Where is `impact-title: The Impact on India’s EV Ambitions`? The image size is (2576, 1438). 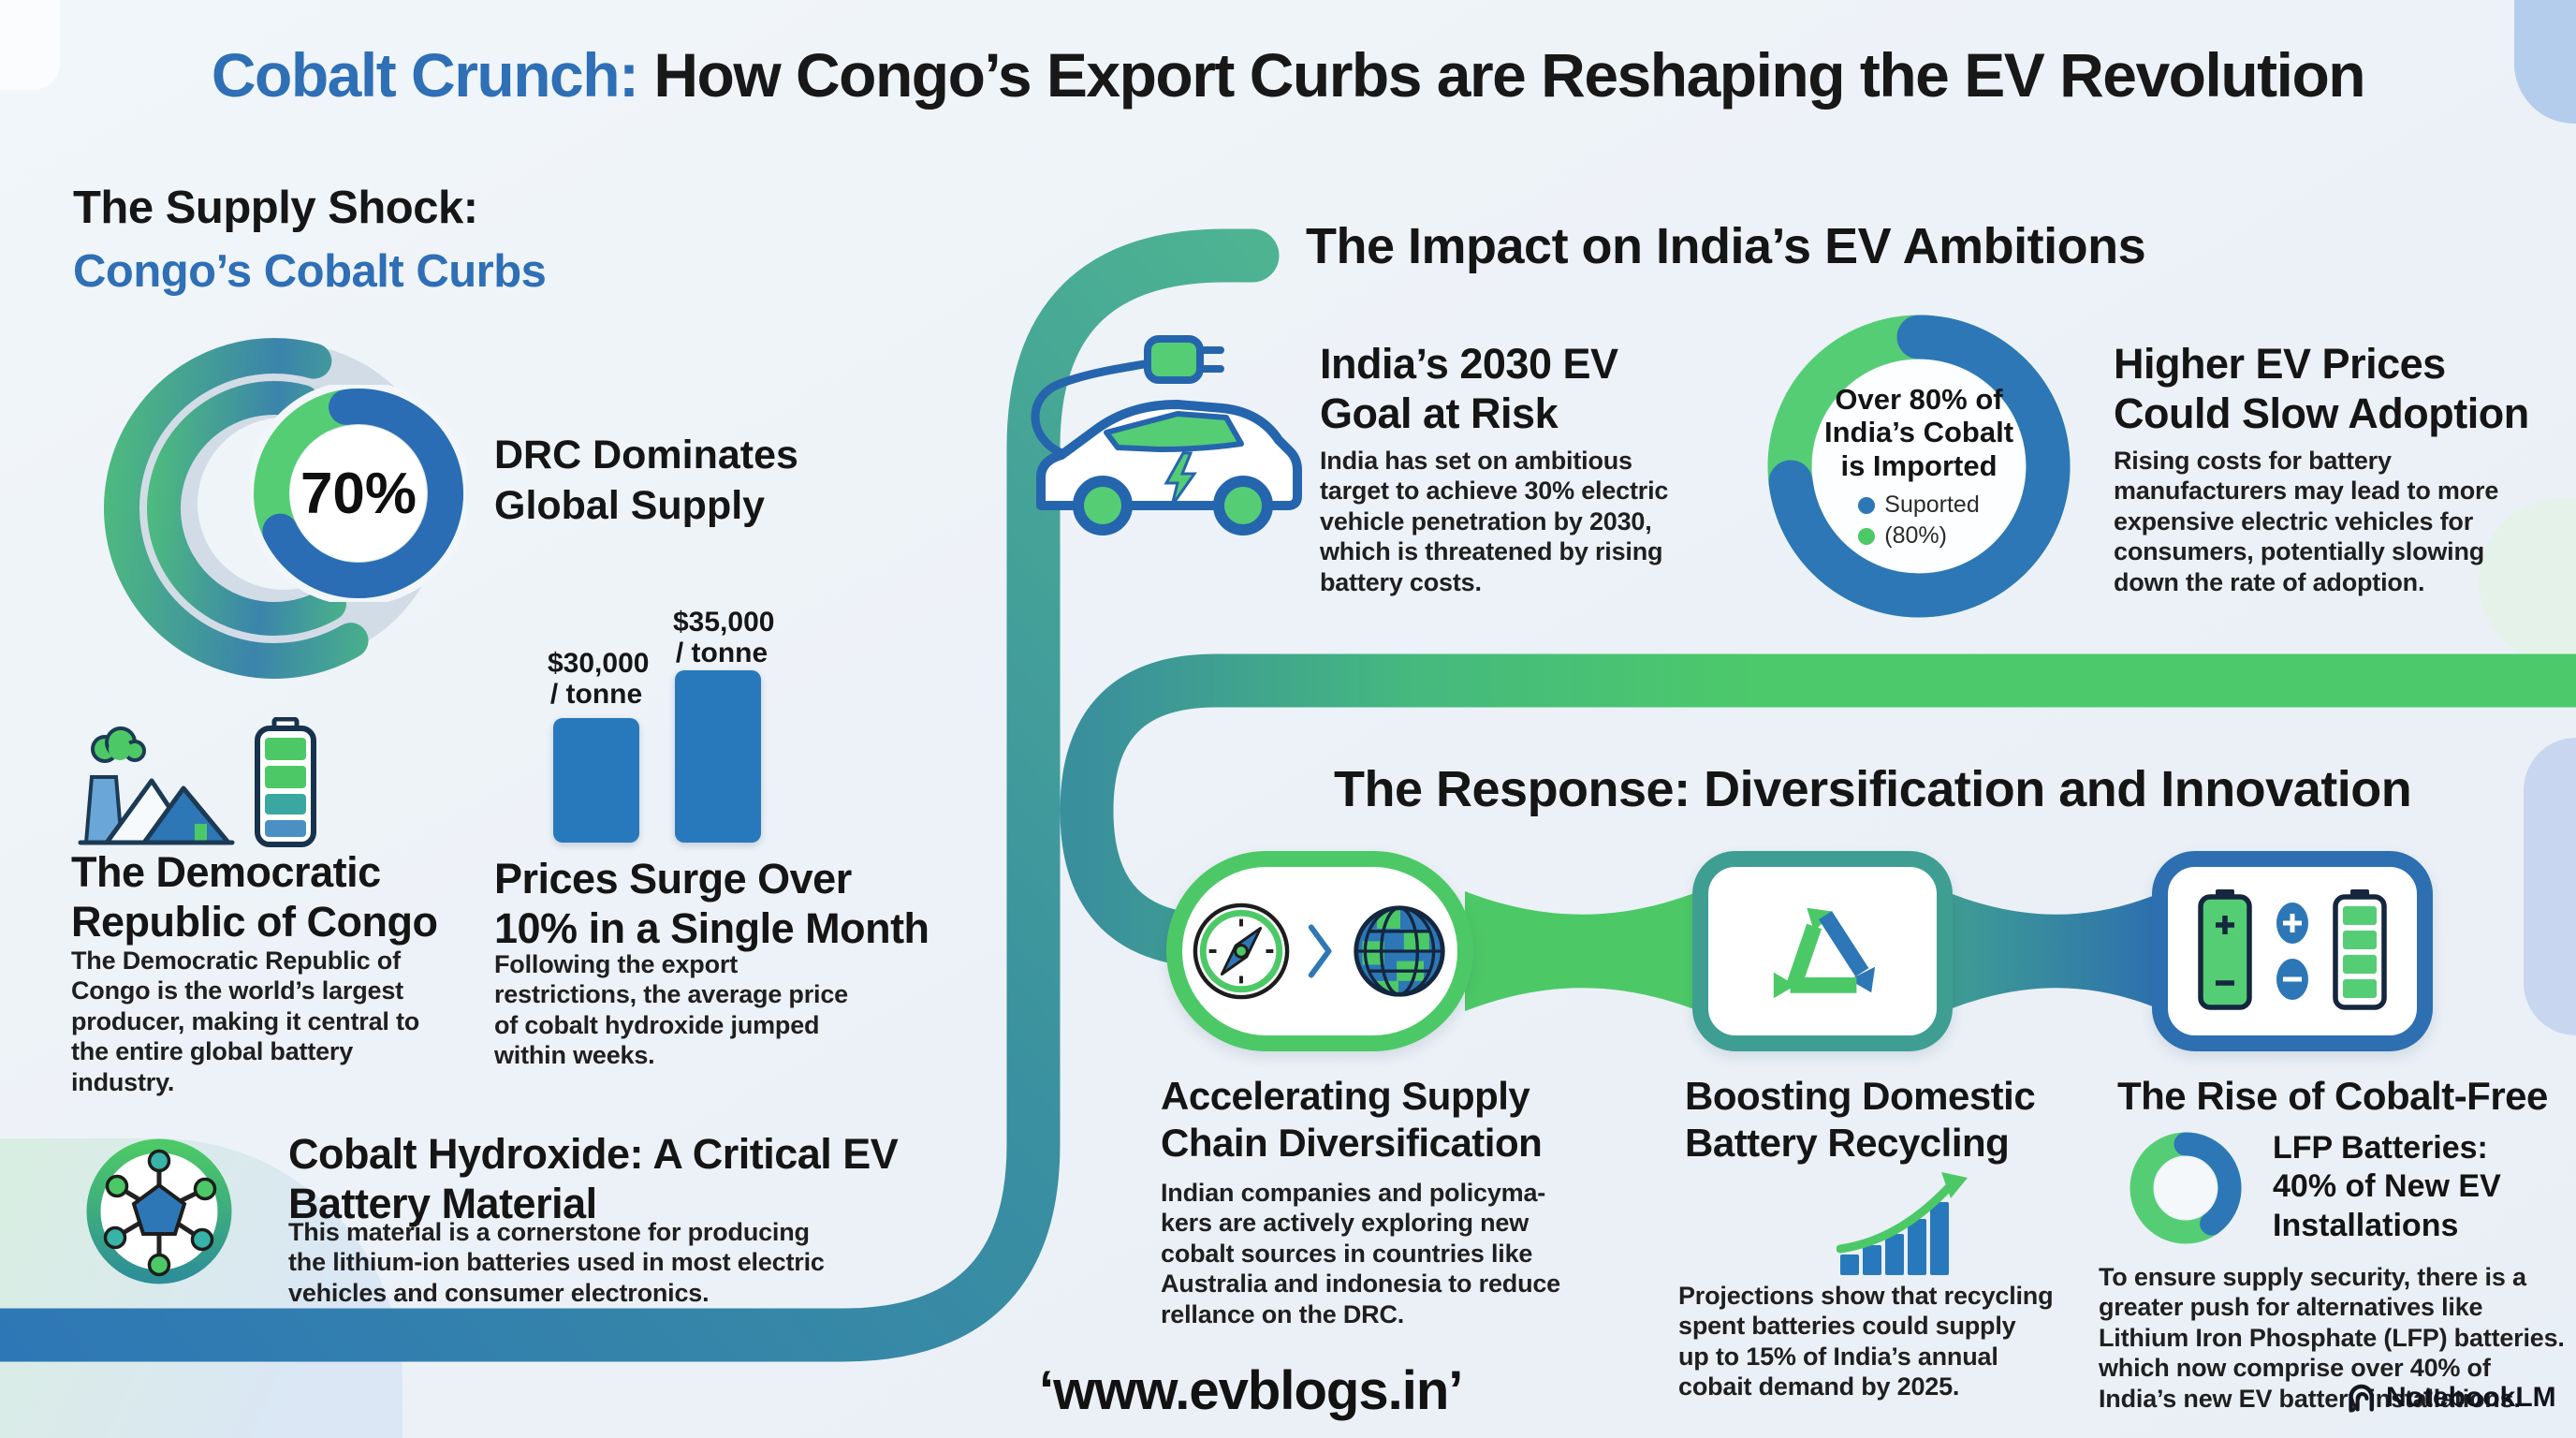
impact-title: The Impact on India’s EV Ambitions is located at coordinates (1726, 246).